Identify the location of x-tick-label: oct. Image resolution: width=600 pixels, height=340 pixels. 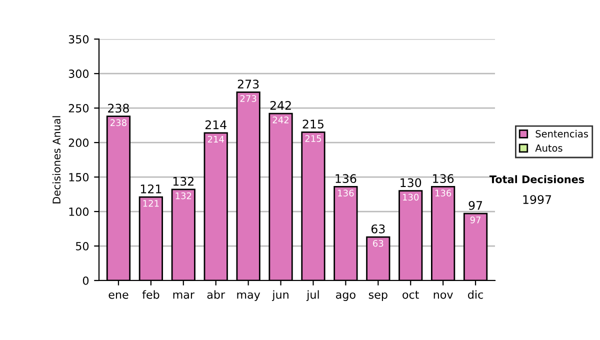
(410, 294).